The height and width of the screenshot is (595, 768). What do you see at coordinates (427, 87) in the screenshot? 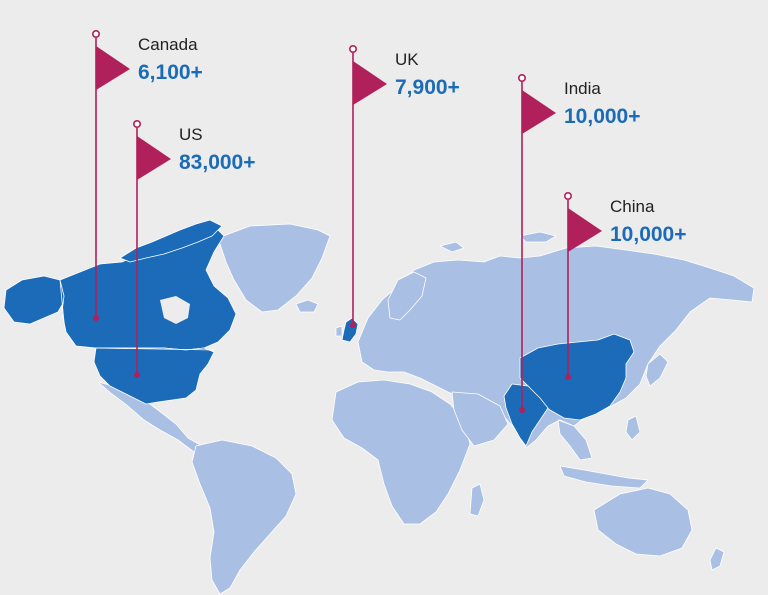
I see `country-count-uk: 7,900+` at bounding box center [427, 87].